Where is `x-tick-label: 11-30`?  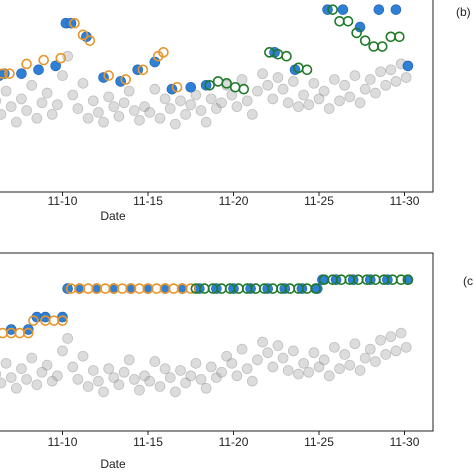
x-tick-label: 11-30 is located at coordinates (405, 442).